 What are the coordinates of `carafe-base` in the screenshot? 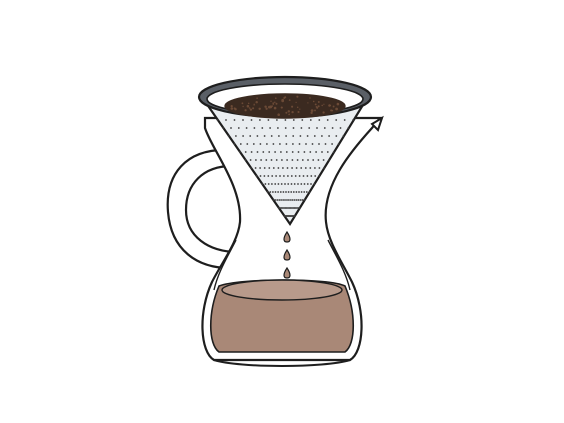 It's located at (282, 363).